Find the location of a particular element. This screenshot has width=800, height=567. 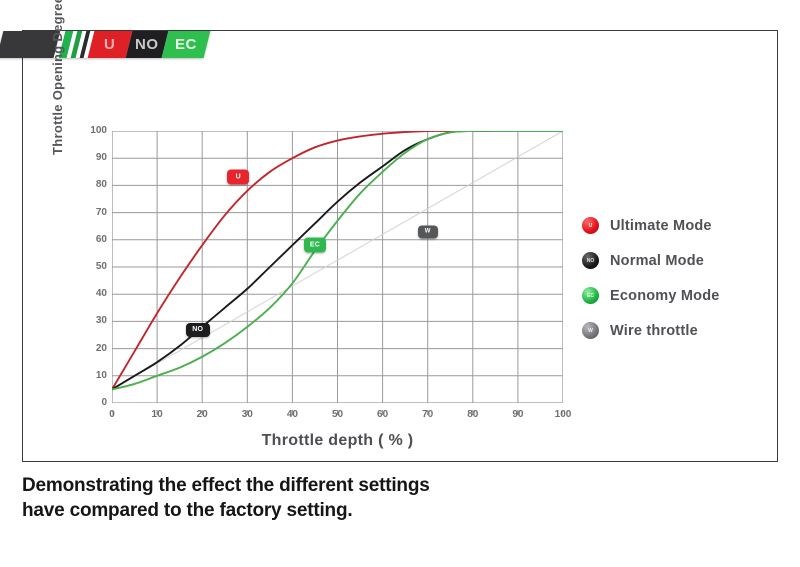

logo-label-ec: EC is located at coordinates (186, 44).